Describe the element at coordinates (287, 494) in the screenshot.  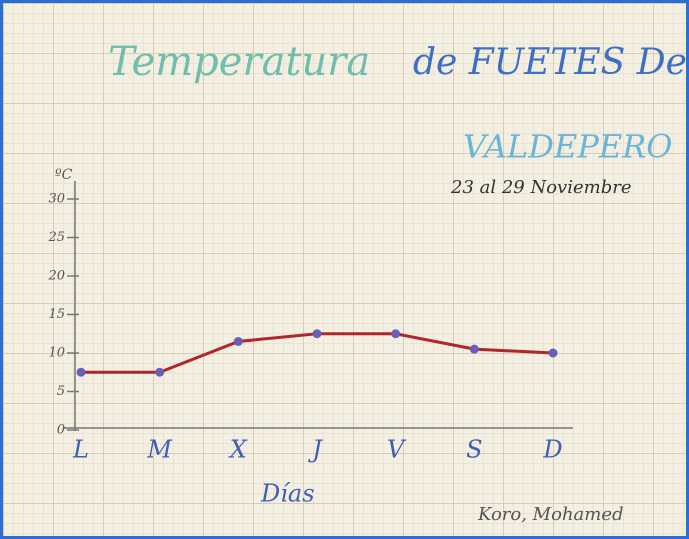
I see `x-axis-label: Días` at that location.